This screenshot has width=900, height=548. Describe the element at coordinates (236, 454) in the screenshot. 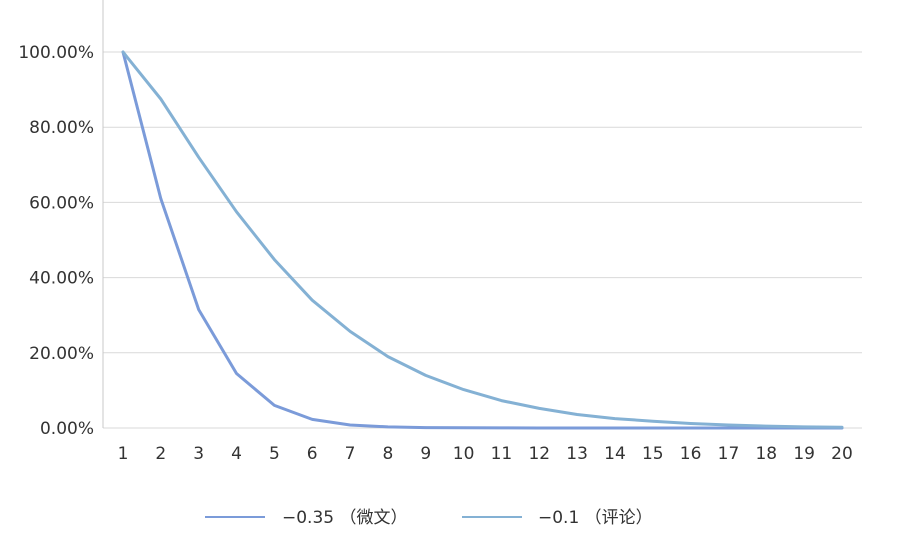

I see `x-tick-label: 4` at that location.